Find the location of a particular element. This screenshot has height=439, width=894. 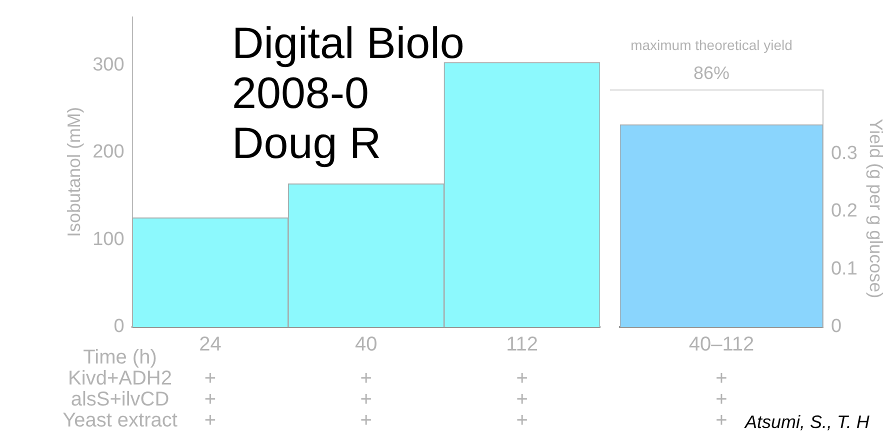

text: alsS+ilvCD is located at coordinates (120, 399).